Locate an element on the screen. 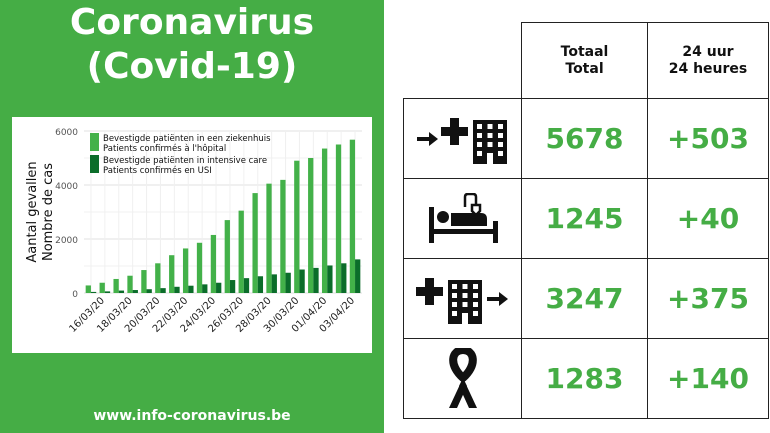 This screenshot has width=770, height=433. change-value: +40 is located at coordinates (708, 218).